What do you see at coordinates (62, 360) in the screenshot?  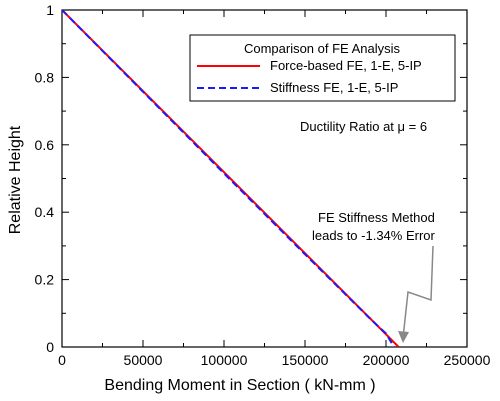 I see `x-tick-label: 0` at bounding box center [62, 360].